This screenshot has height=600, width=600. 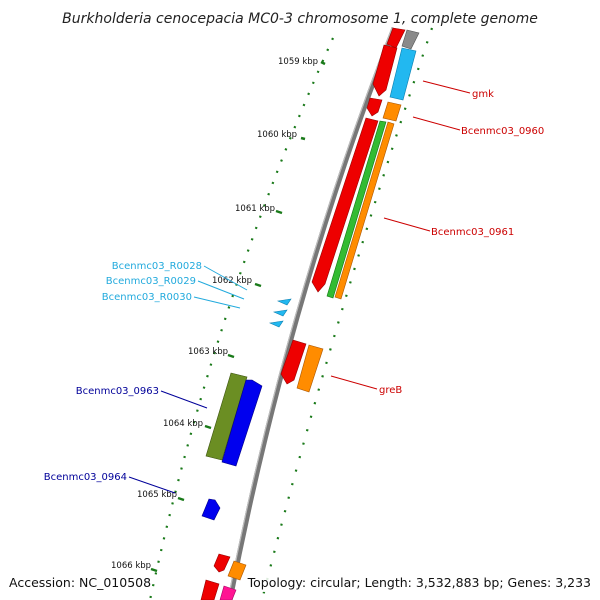 What do you see at coordinates (390, 390) in the screenshot?
I see `label-greB: greB` at bounding box center [390, 390].